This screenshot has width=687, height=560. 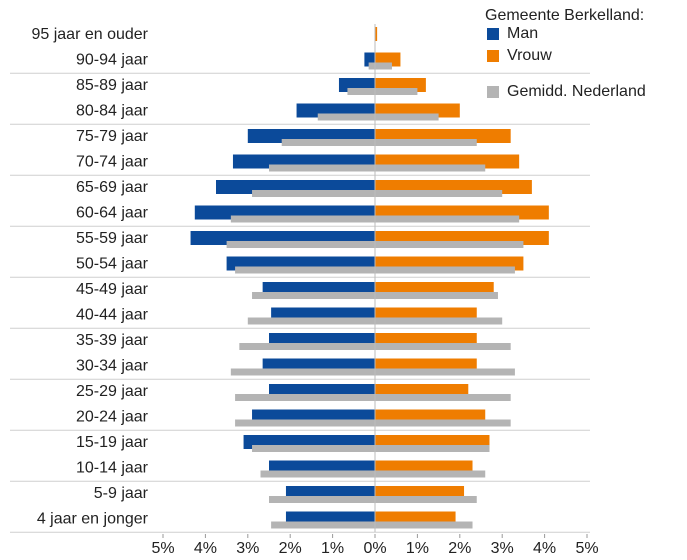 I want to click on y-tick-label: 30-34 jaar, so click(x=112, y=366).